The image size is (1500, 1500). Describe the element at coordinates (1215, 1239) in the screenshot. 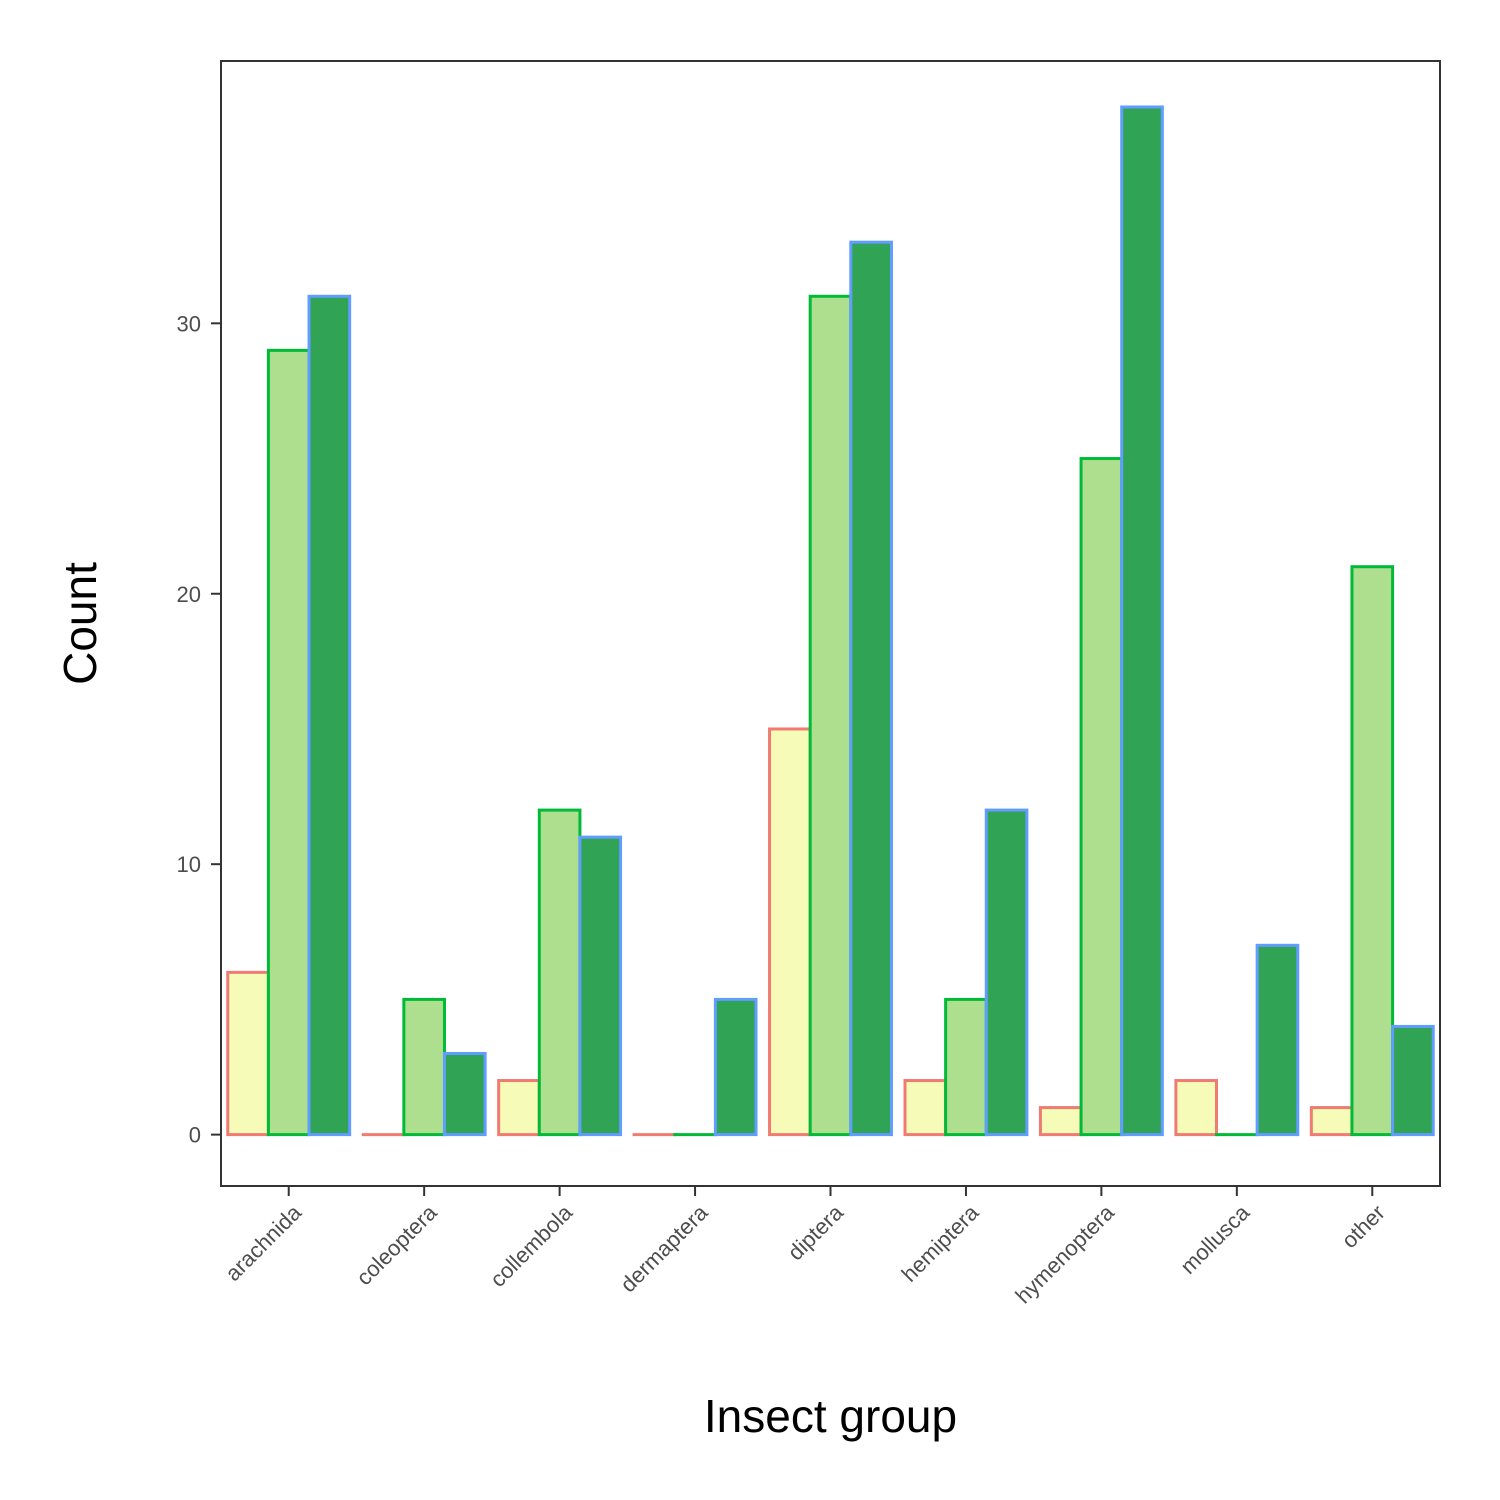

I see `x-tick-label-mollusca: mollusca` at that location.